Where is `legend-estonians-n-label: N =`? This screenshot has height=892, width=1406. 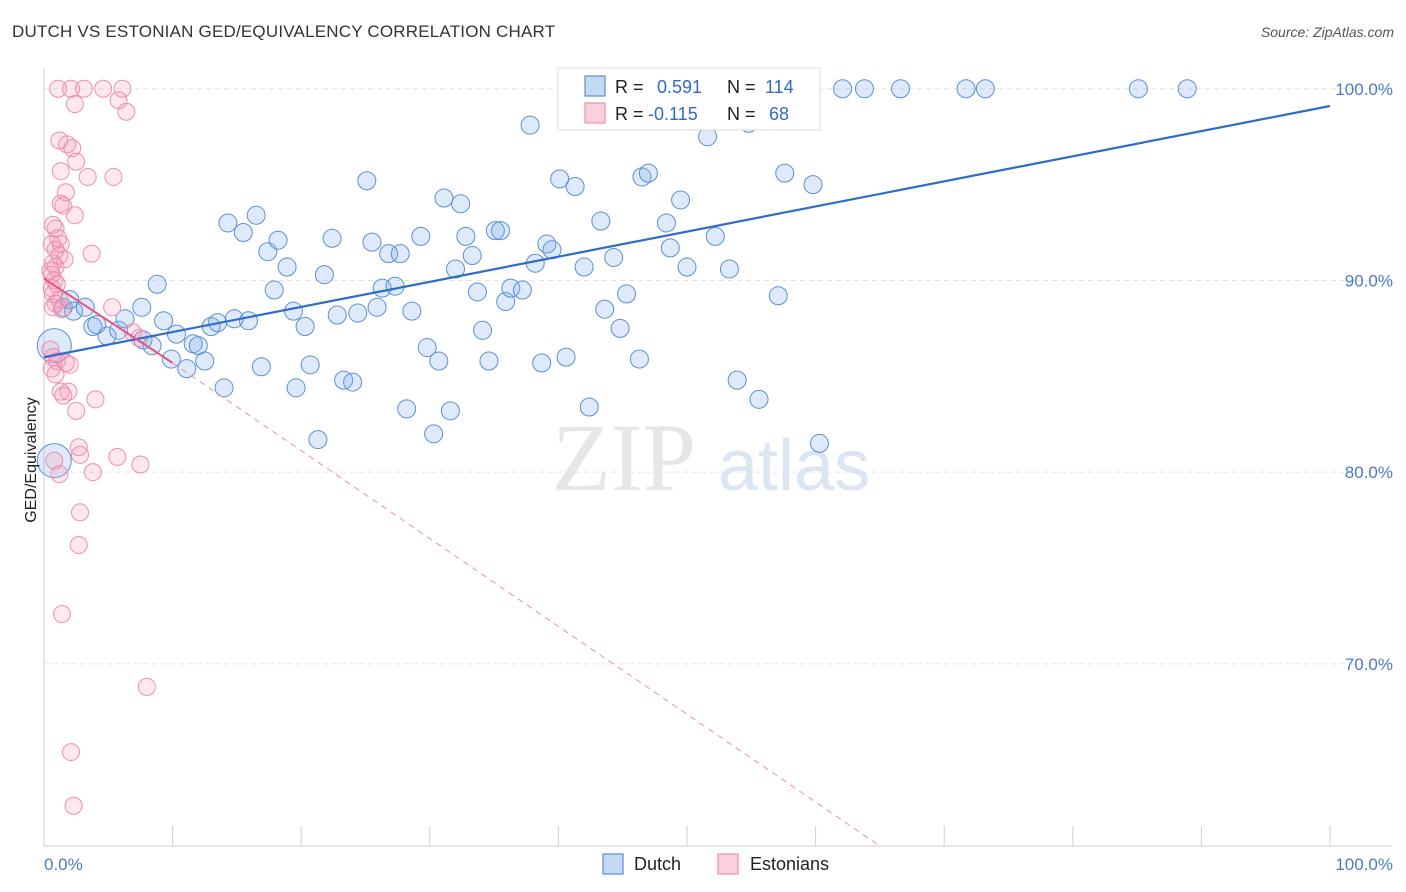 legend-estonians-n-label: N = is located at coordinates (741, 114).